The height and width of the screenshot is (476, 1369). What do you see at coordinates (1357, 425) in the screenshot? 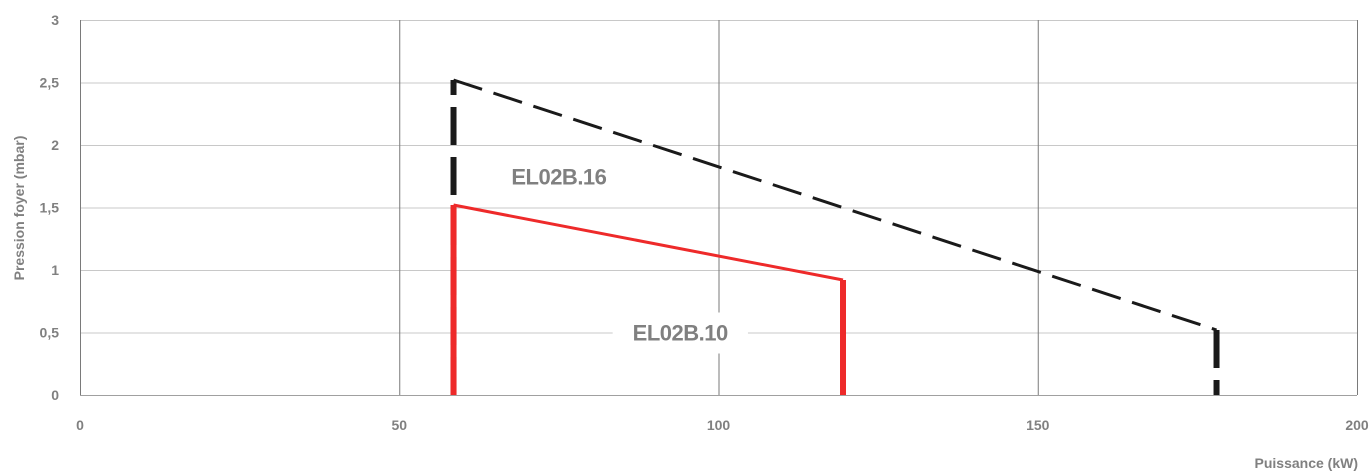
I see `x-tick-label: 200` at bounding box center [1357, 425].